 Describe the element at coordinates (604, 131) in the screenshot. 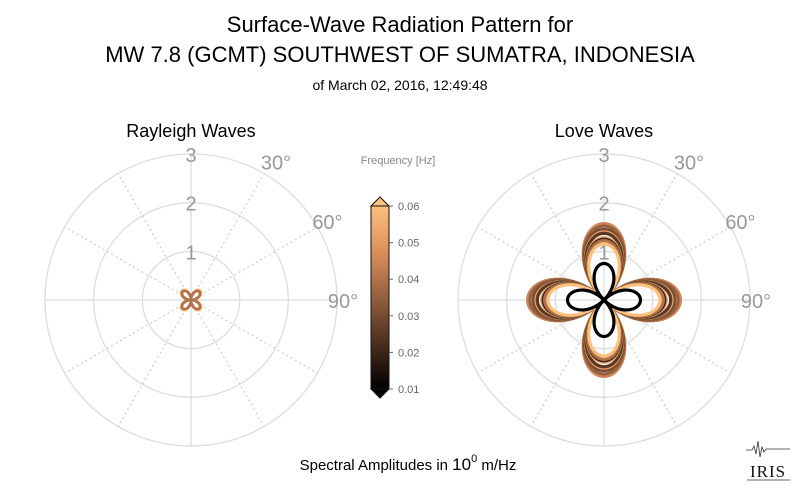

I see `love-panel-title: Love Waves` at that location.